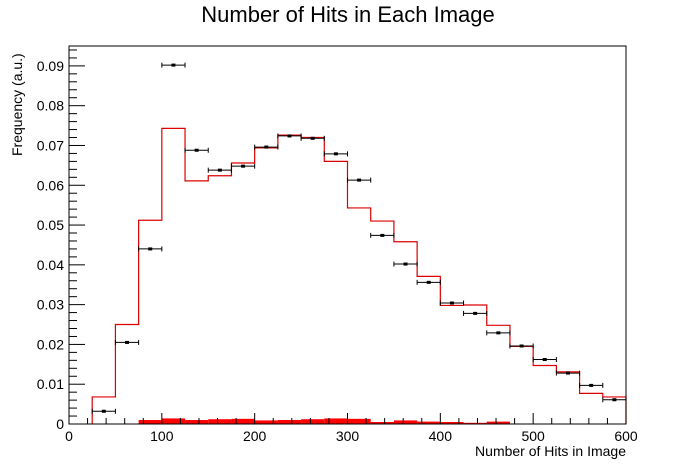 The image size is (696, 472). I want to click on x-tick-label: 100, so click(162, 436).